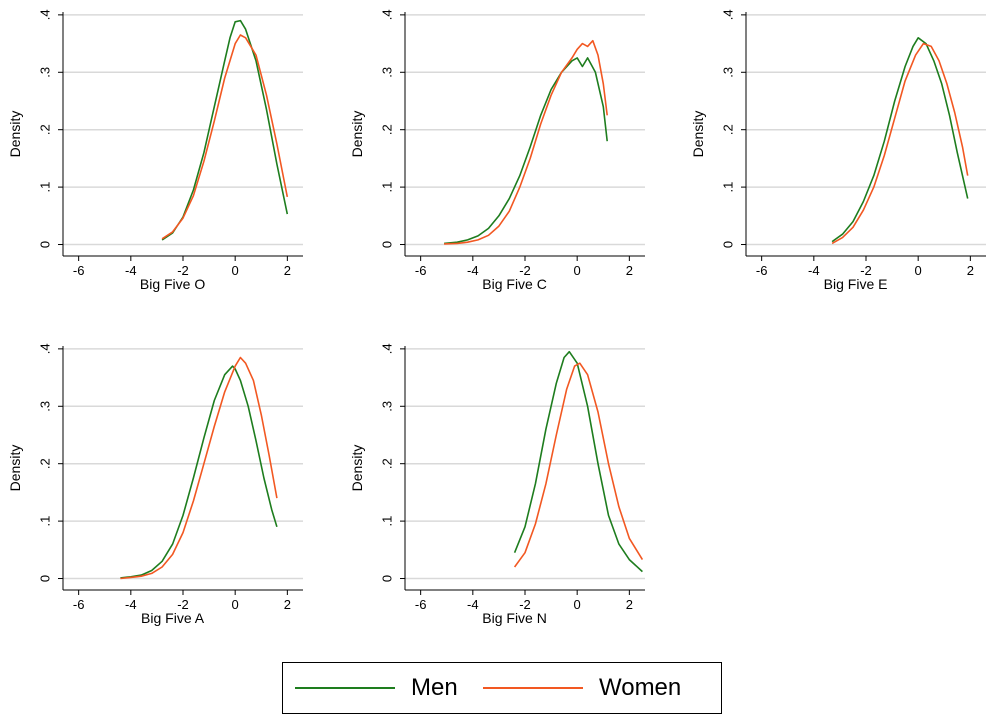  Describe the element at coordinates (514, 284) in the screenshot. I see `x-axis-label: Big Five C` at that location.